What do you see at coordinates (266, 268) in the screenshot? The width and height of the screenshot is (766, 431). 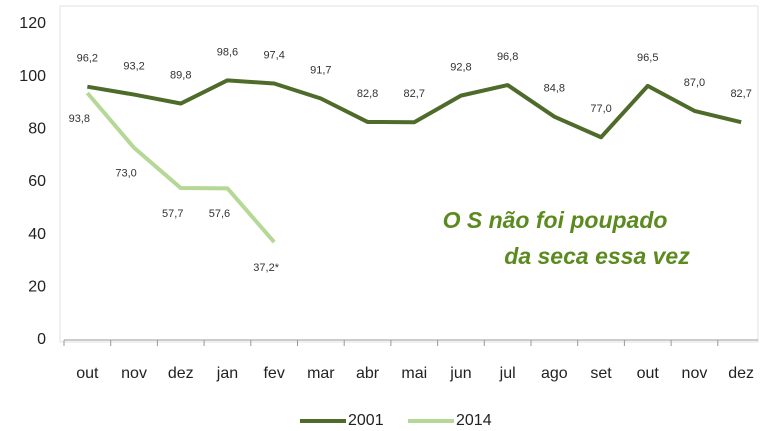 I see `value-label: 37,2*` at bounding box center [266, 268].